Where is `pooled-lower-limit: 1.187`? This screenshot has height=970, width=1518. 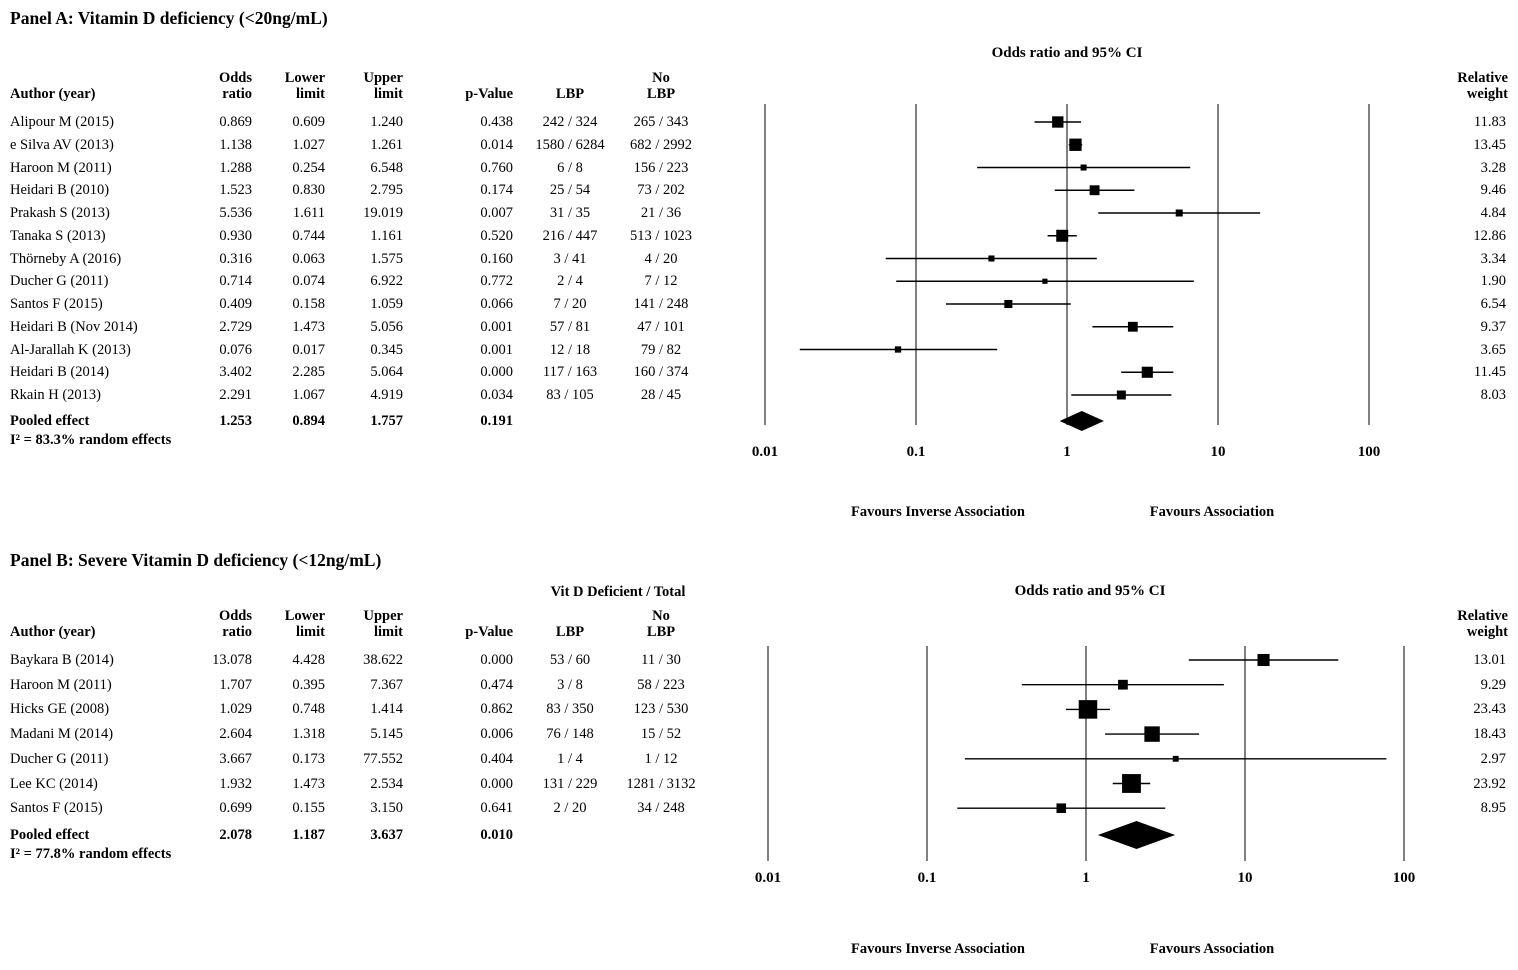
pooled-lower-limit: 1.187 is located at coordinates (308, 835).